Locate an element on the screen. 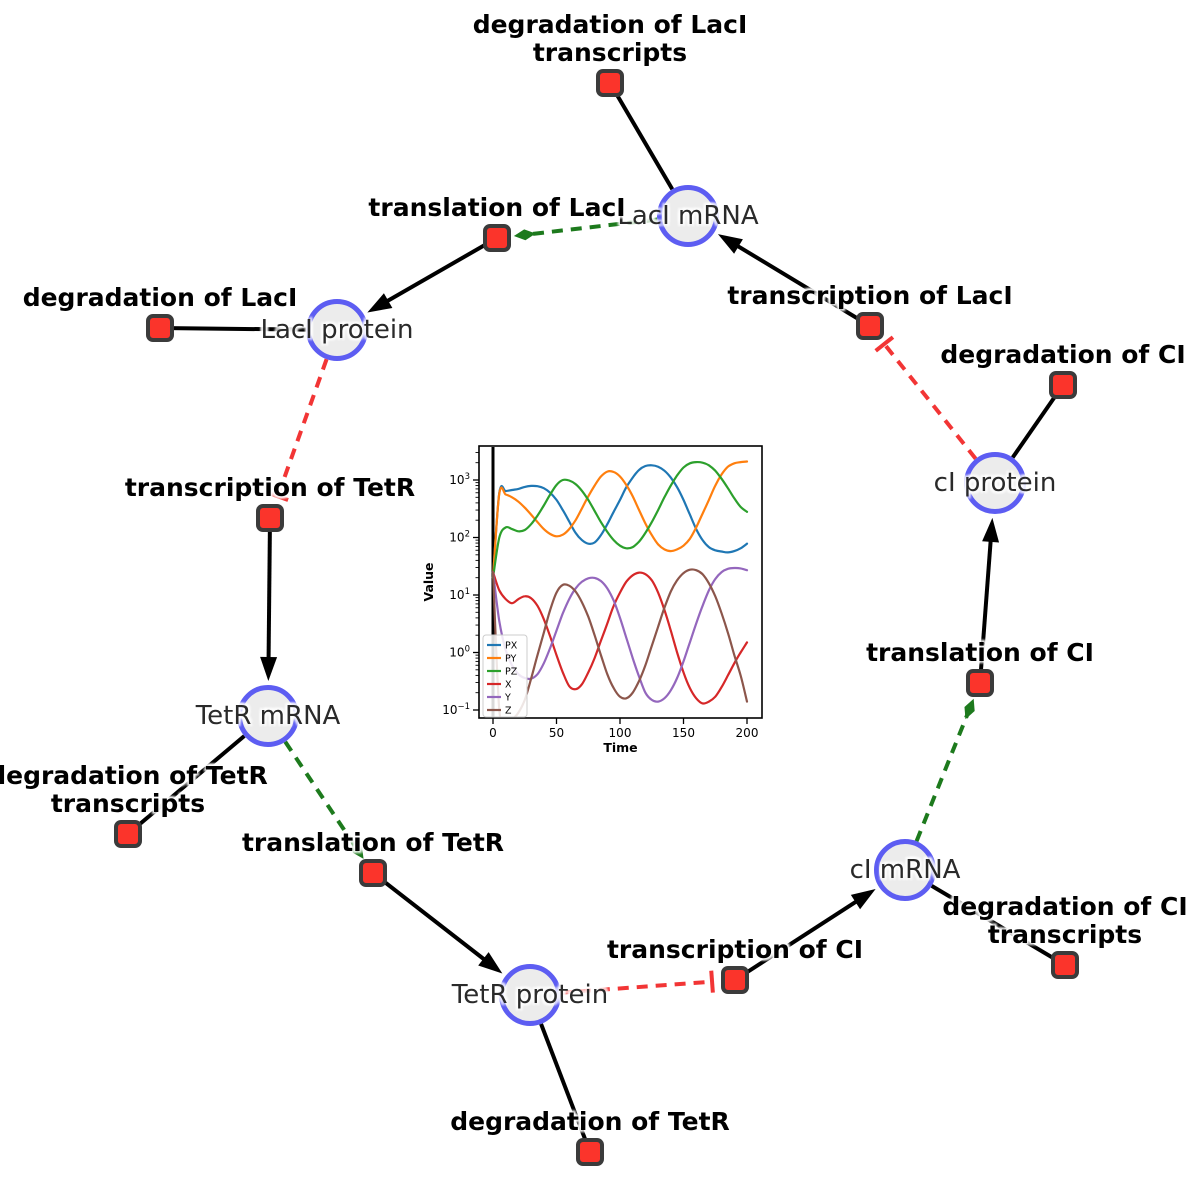 The image size is (1189, 1200). reaction-label-txn_tetr: transcription of TetR is located at coordinates (270, 488).